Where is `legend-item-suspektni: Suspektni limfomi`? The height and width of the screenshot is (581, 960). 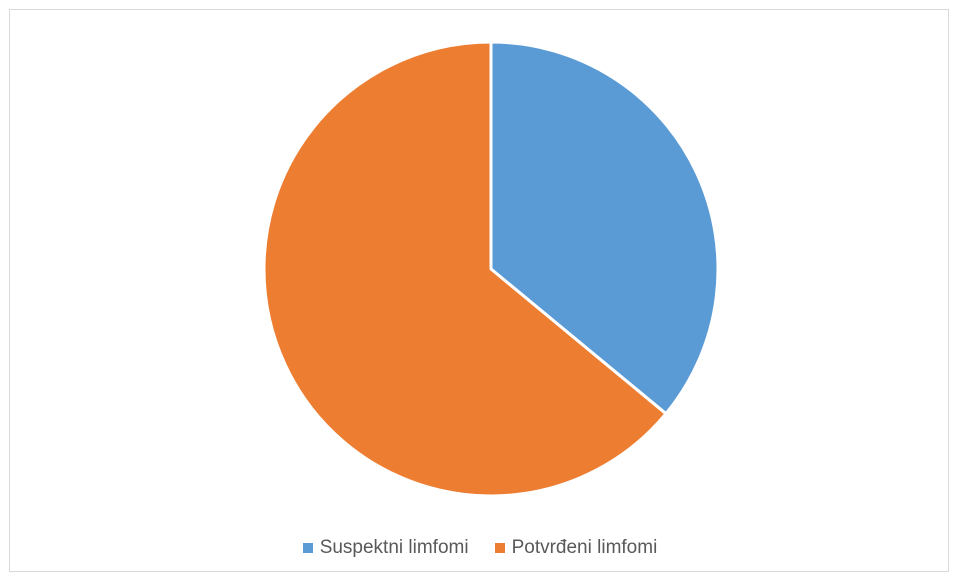 legend-item-suspektni: Suspektni limfomi is located at coordinates (385, 548).